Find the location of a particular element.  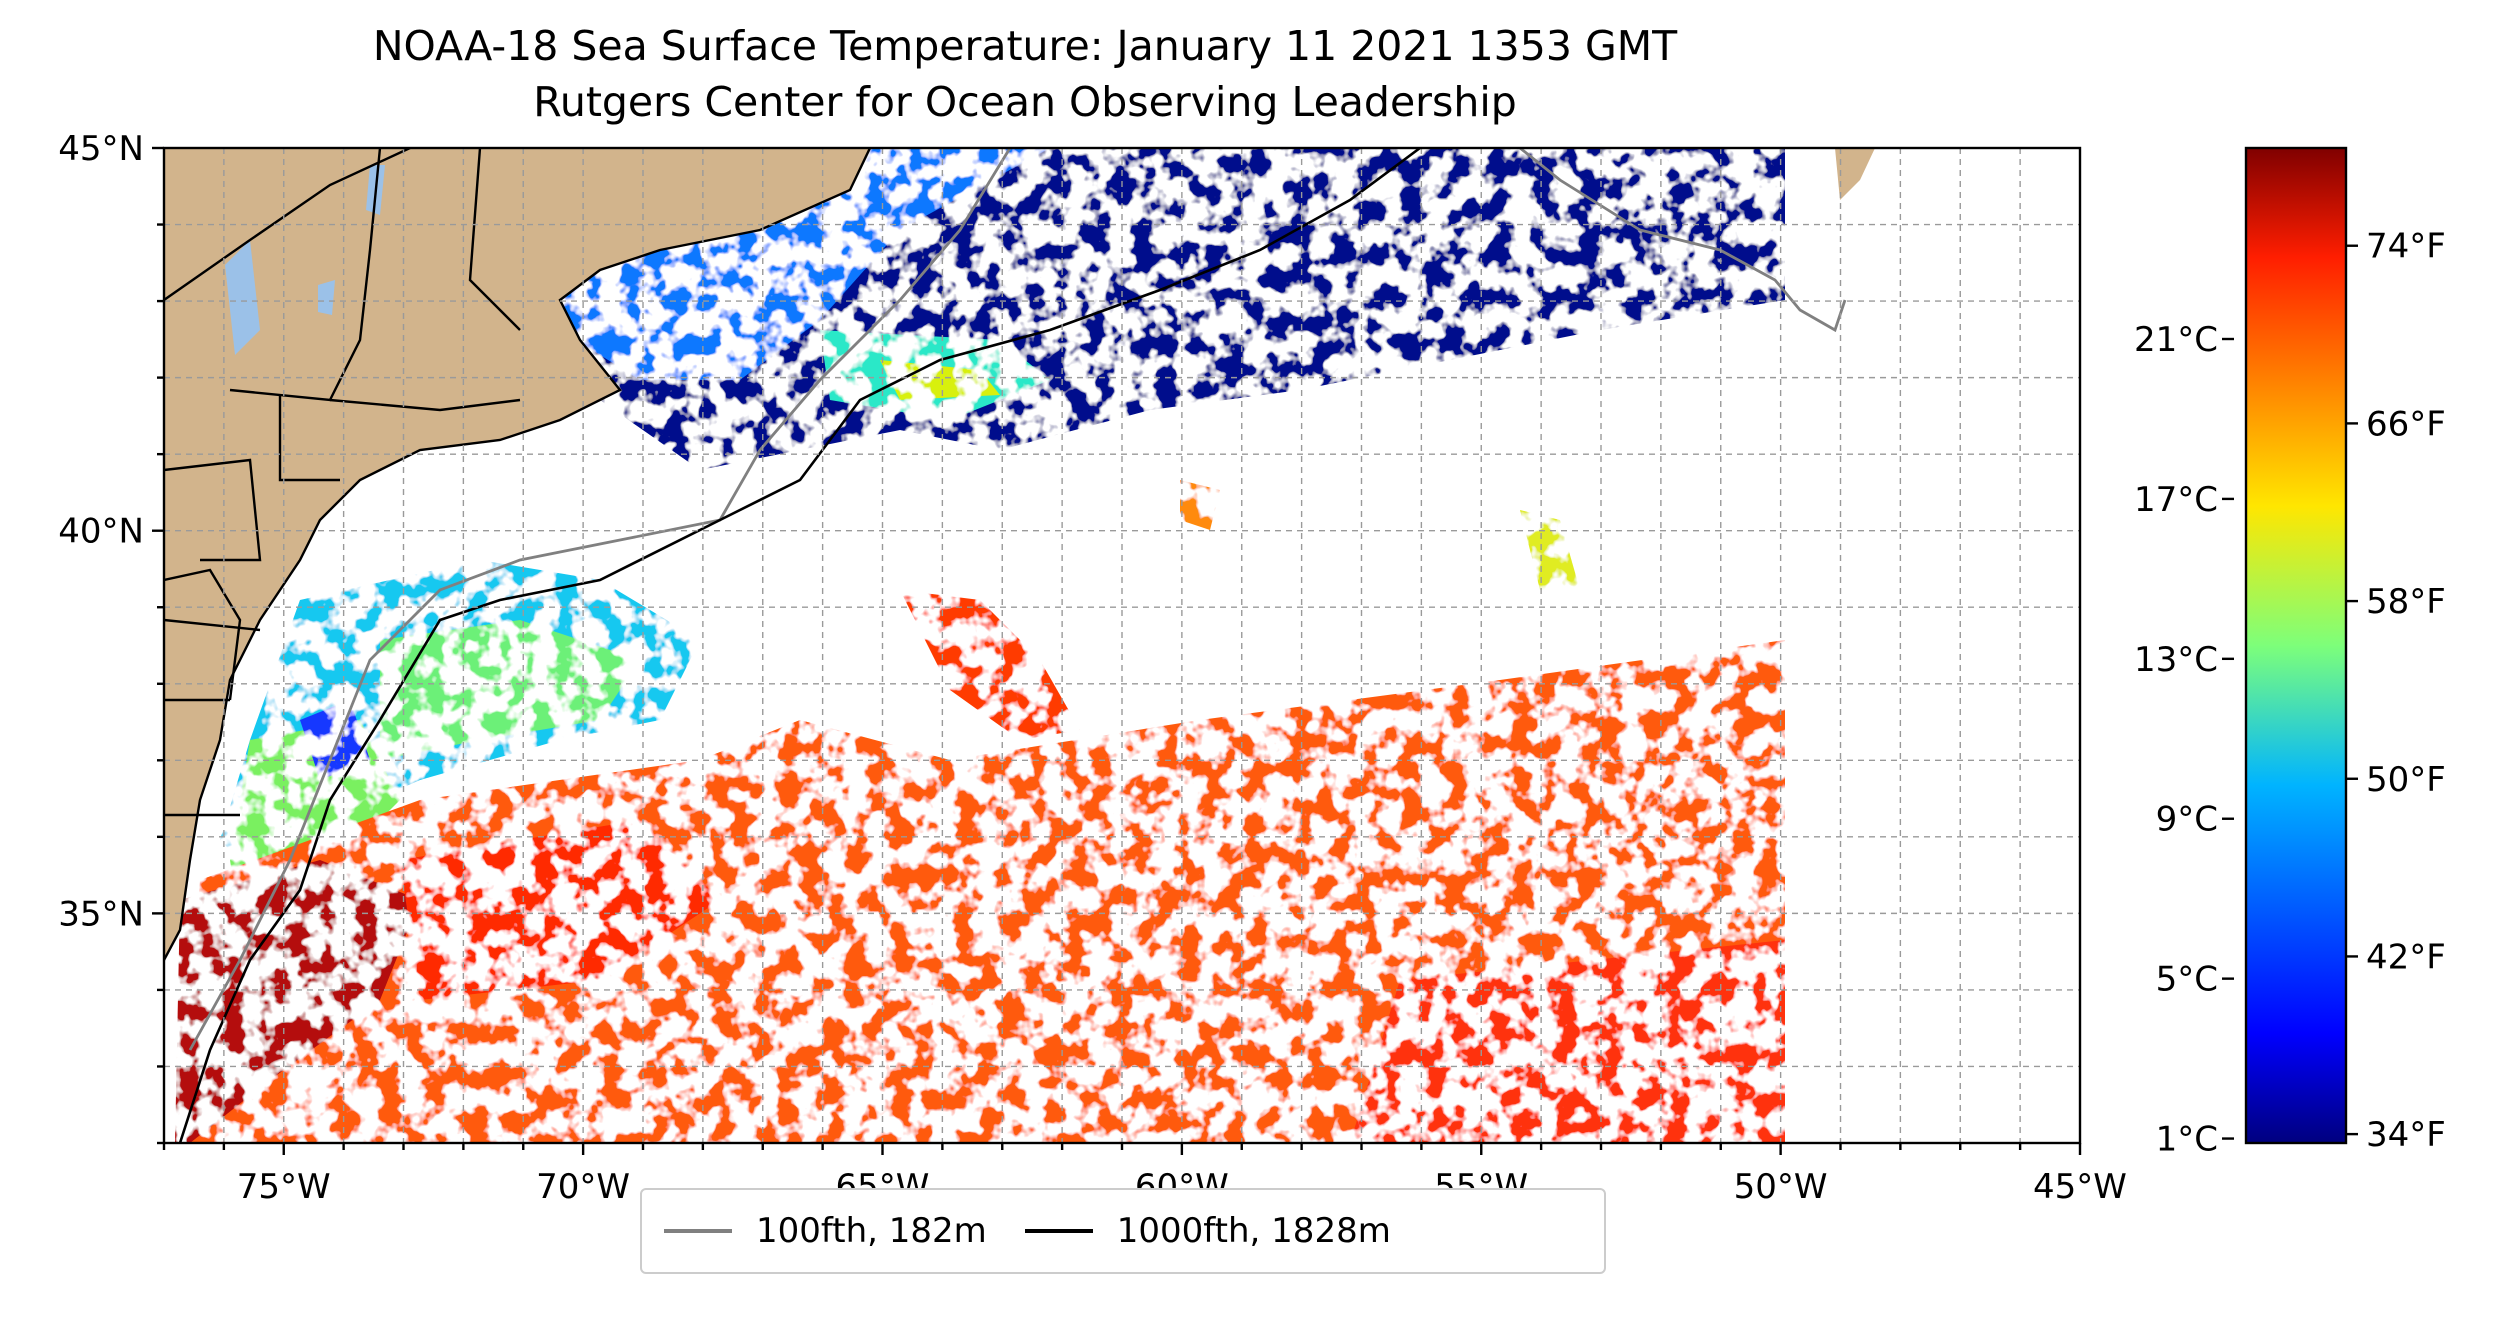

lat-tick-label: 45°N is located at coordinates (101, 149).